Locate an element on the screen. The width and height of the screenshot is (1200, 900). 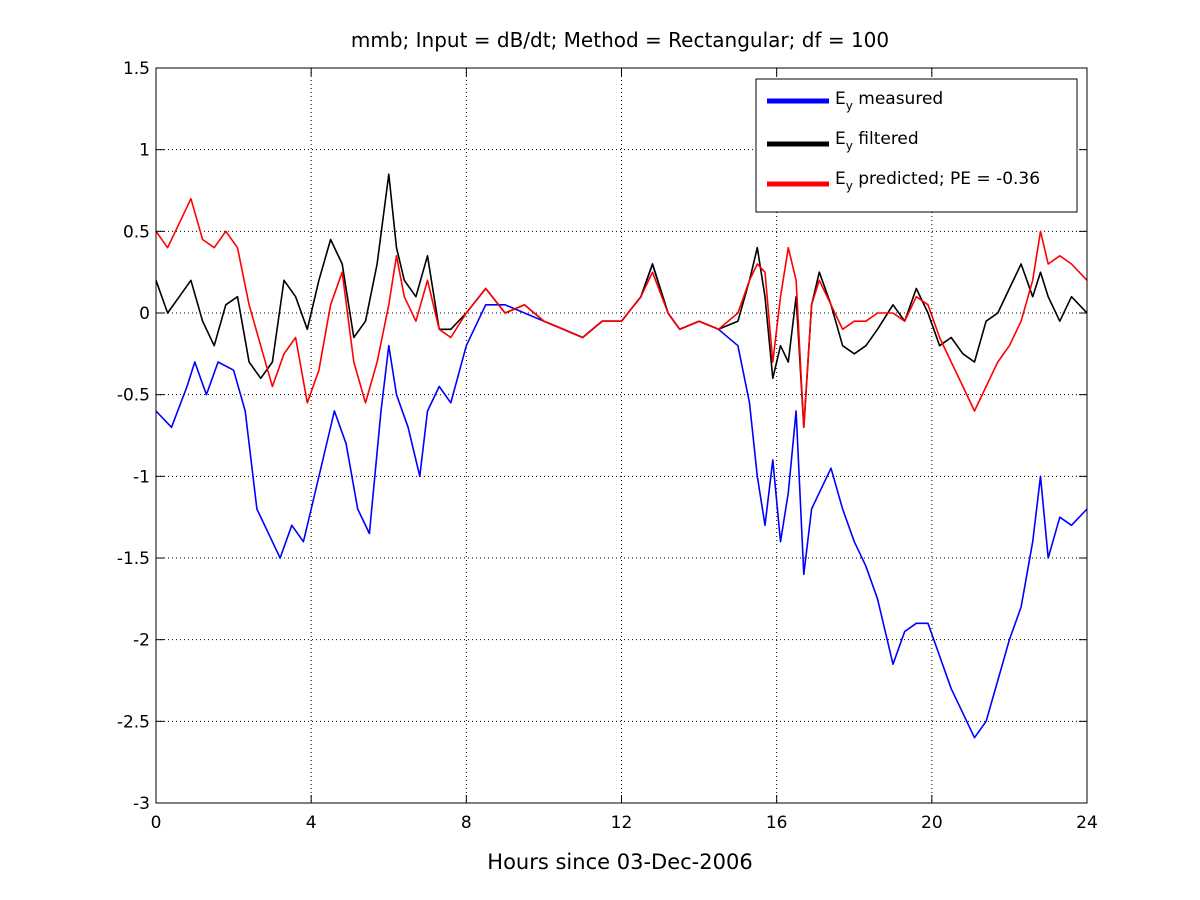
legend-rest: measured is located at coordinates (898, 99).